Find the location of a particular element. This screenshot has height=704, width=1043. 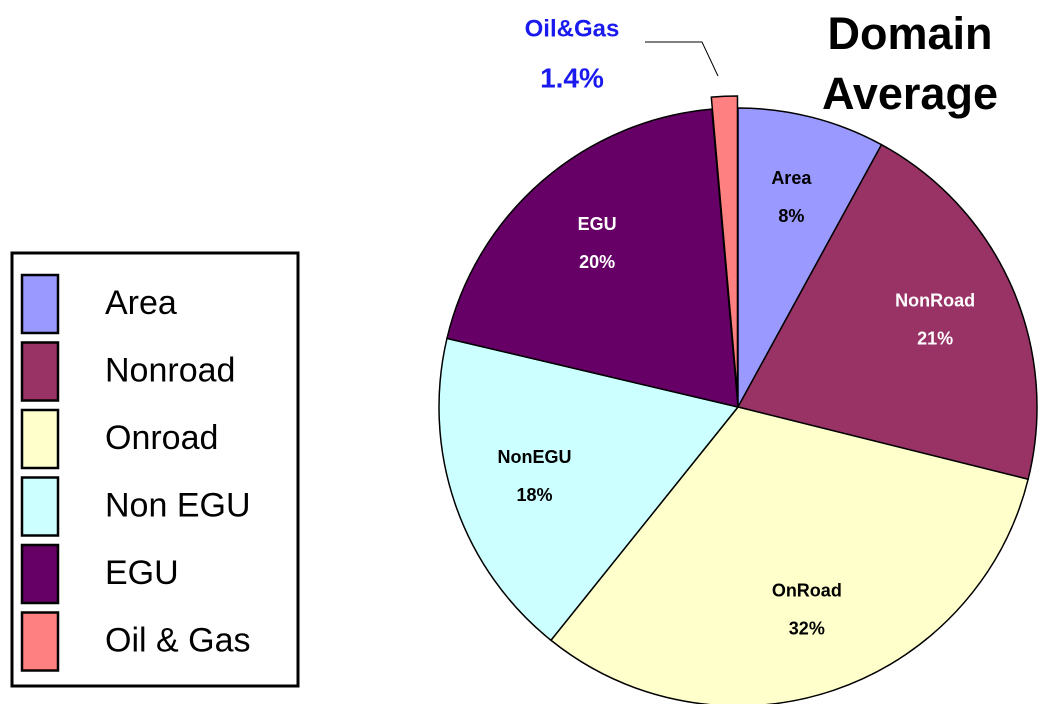

slice-label: Area is located at coordinates (791, 178).